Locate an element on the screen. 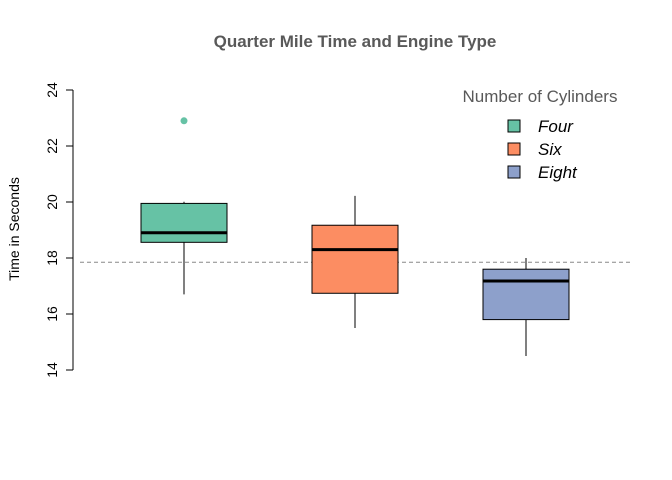 The height and width of the screenshot is (480, 672). legend-swatch-eight is located at coordinates (514, 172).